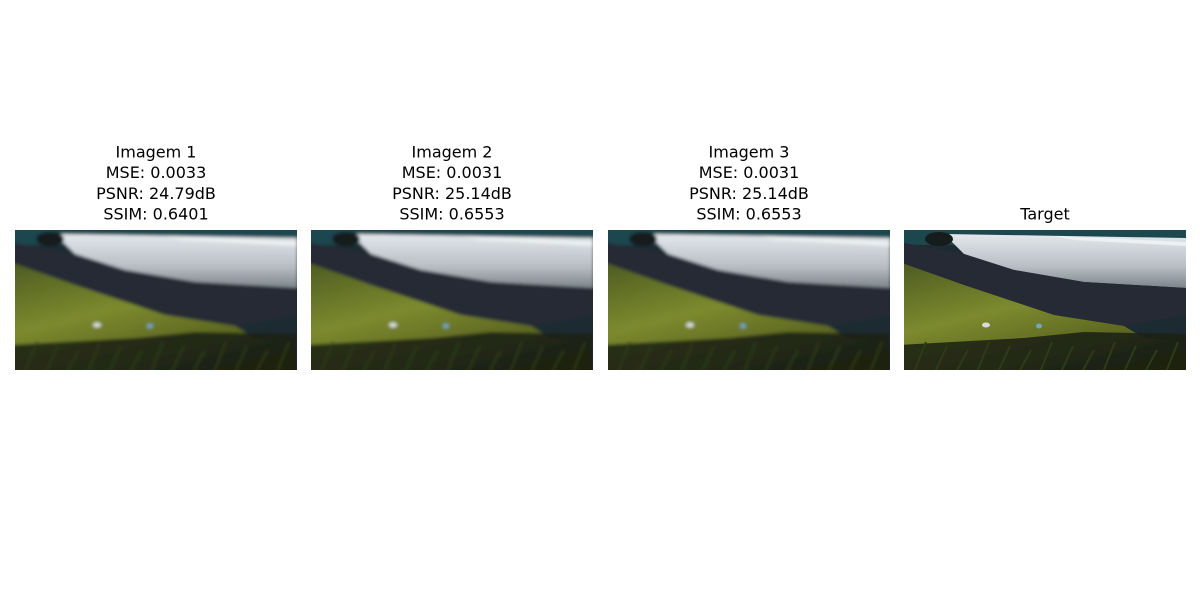  Describe the element at coordinates (155, 214) in the screenshot. I see `panel-title: SSIM: 0.6401` at that location.